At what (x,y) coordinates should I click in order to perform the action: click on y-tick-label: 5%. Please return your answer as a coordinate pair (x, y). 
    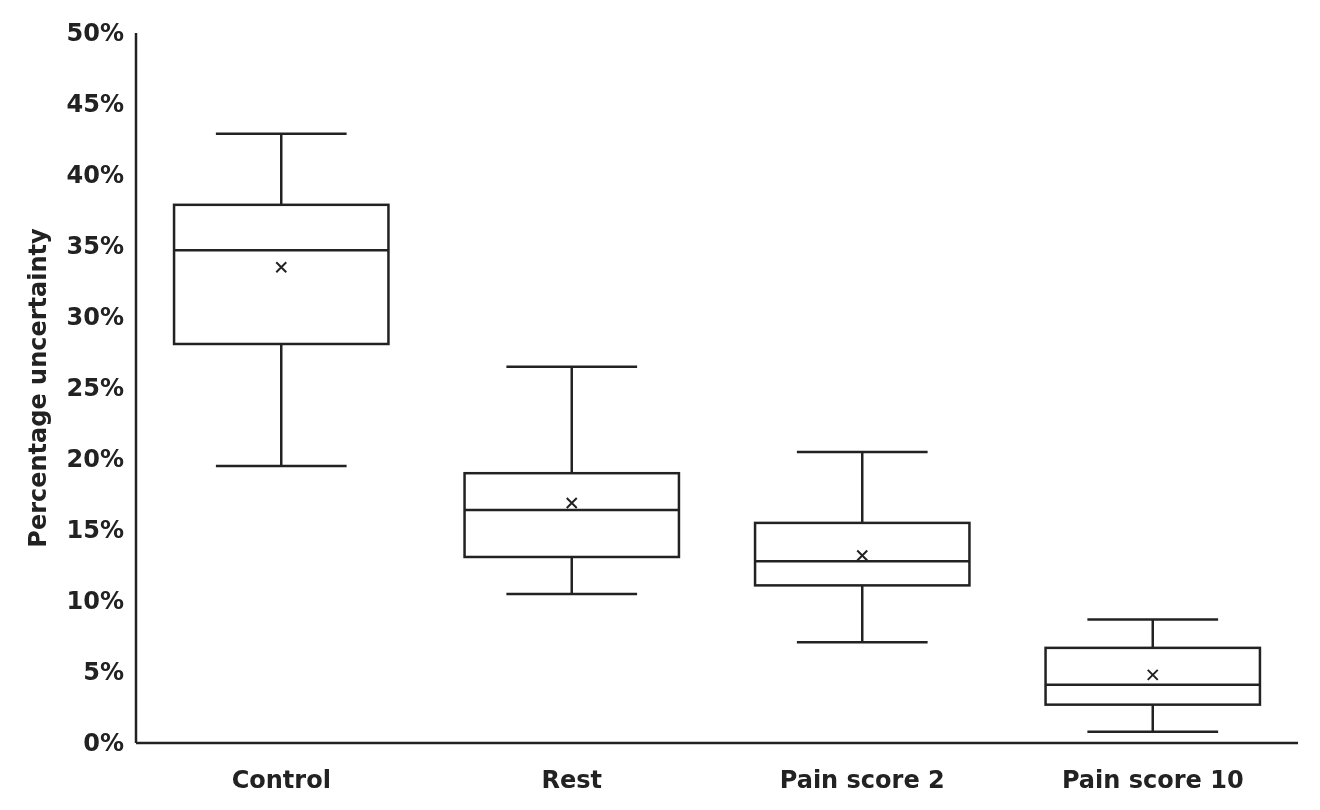
    Looking at the image, I should click on (103, 672).